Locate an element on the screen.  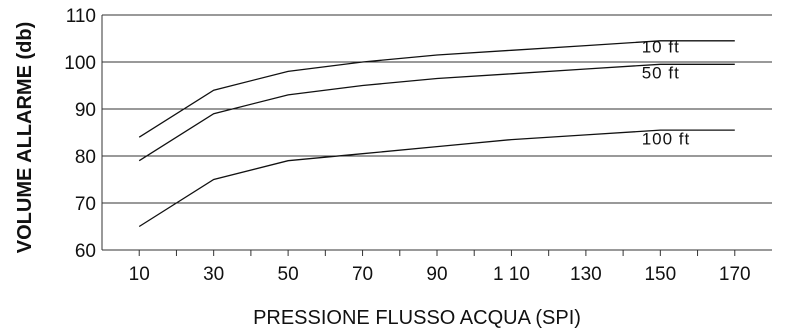
series-label: 50 ft is located at coordinates (661, 72).